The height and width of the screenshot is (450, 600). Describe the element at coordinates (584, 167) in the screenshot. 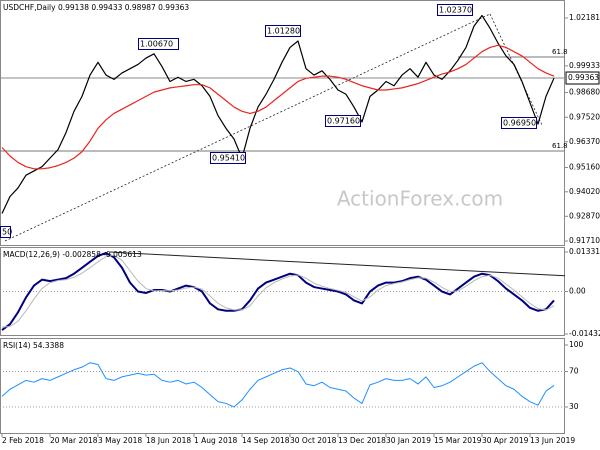

I see `y-tick-label: 0.95160` at that location.